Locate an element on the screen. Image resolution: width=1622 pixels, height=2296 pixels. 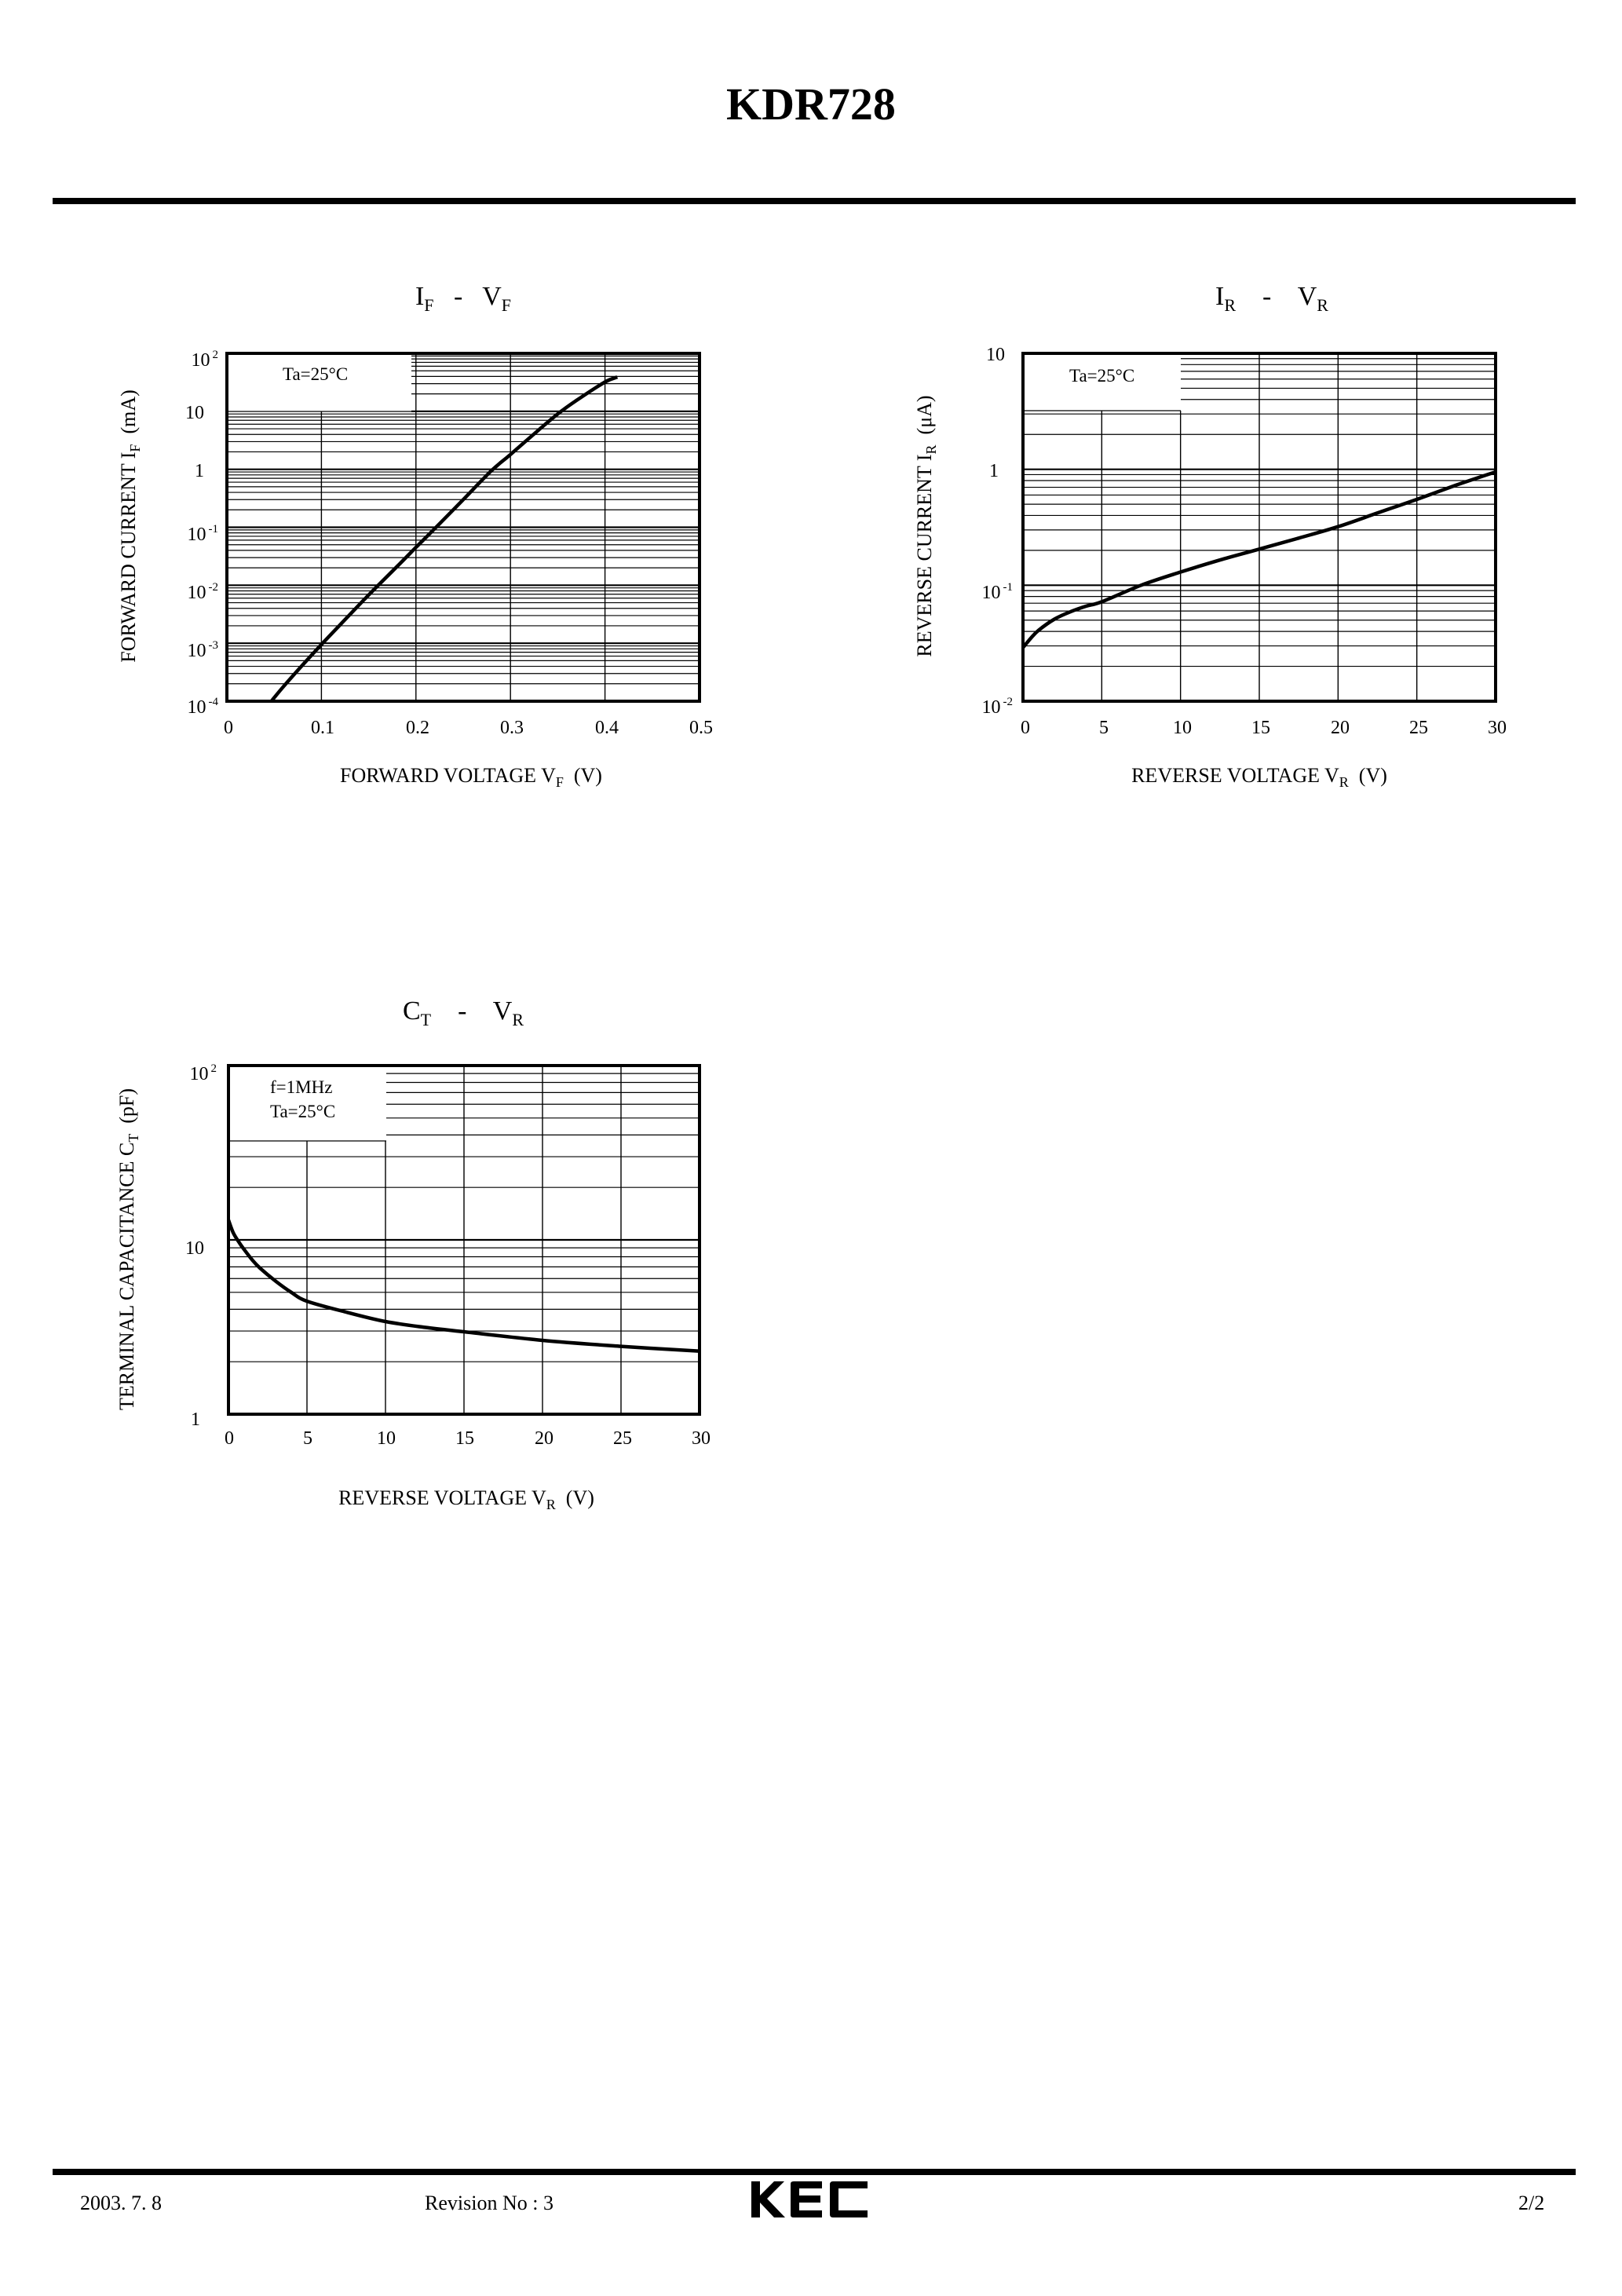
kec-logo-icon: KEC is located at coordinates (809, 2199).